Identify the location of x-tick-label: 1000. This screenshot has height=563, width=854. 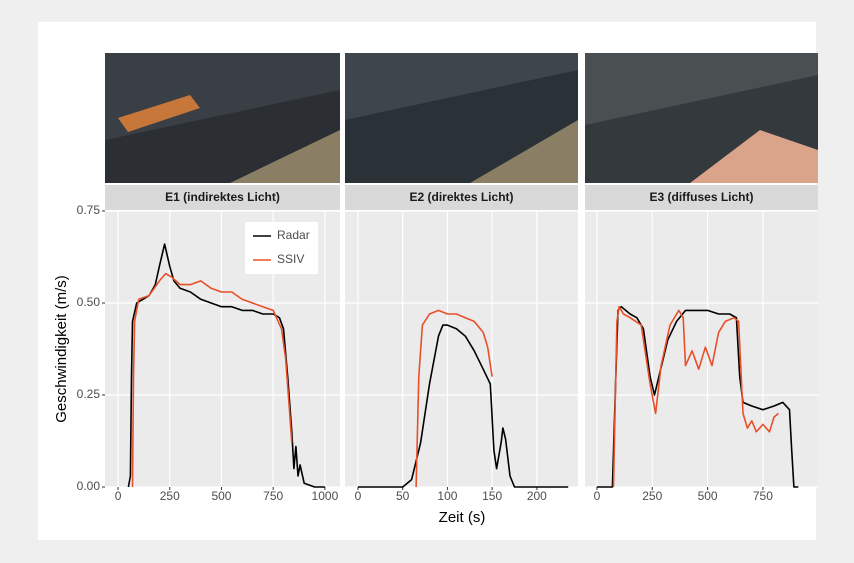
(325, 496).